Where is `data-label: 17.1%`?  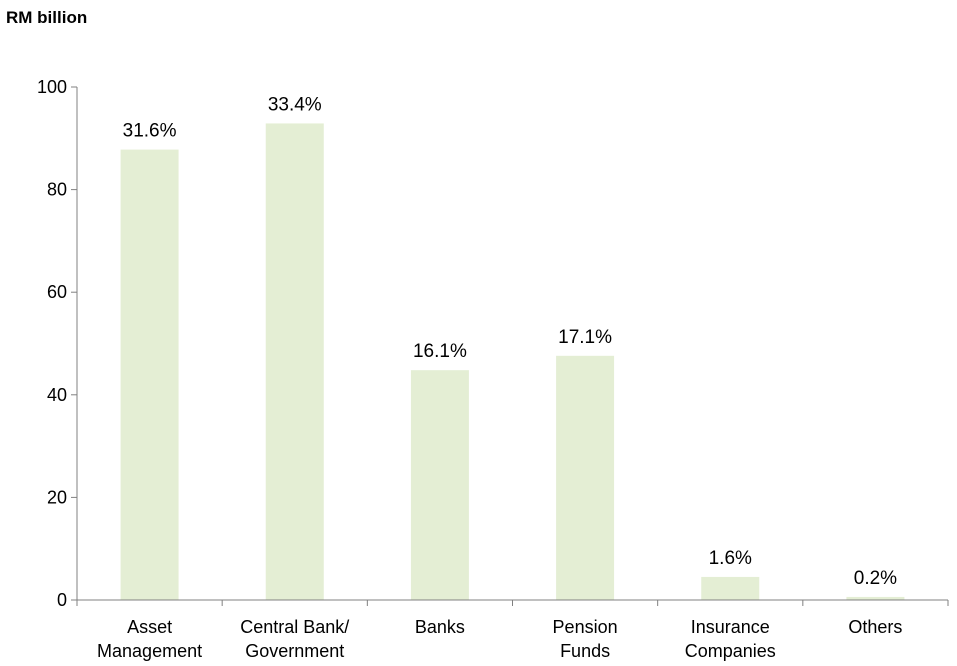
data-label: 17.1% is located at coordinates (585, 337).